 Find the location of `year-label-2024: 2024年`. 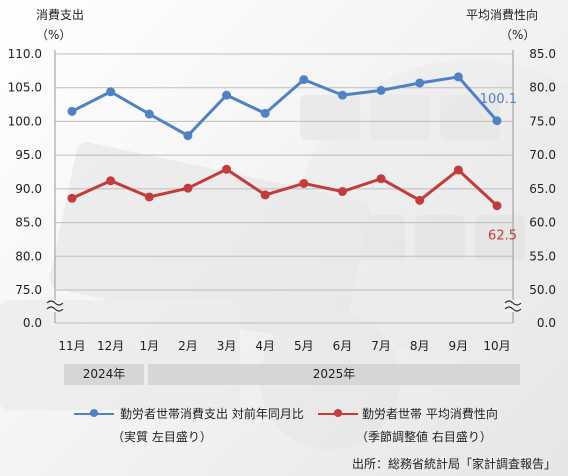

year-label-2024: 2024年 is located at coordinates (104, 374).